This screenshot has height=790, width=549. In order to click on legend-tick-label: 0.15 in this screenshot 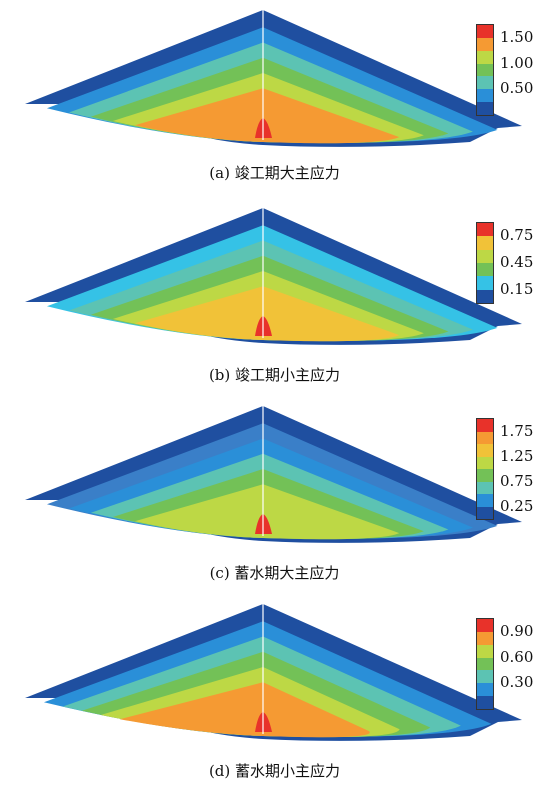, I will do `click(517, 288)`.